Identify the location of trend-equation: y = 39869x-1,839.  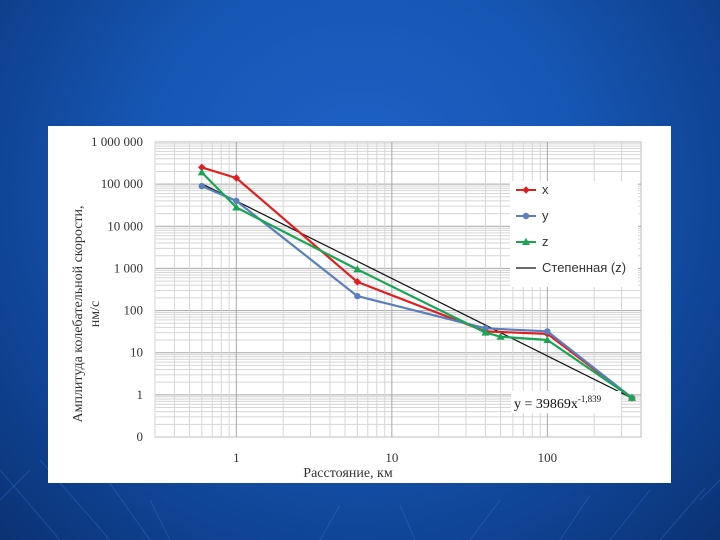
(566, 402).